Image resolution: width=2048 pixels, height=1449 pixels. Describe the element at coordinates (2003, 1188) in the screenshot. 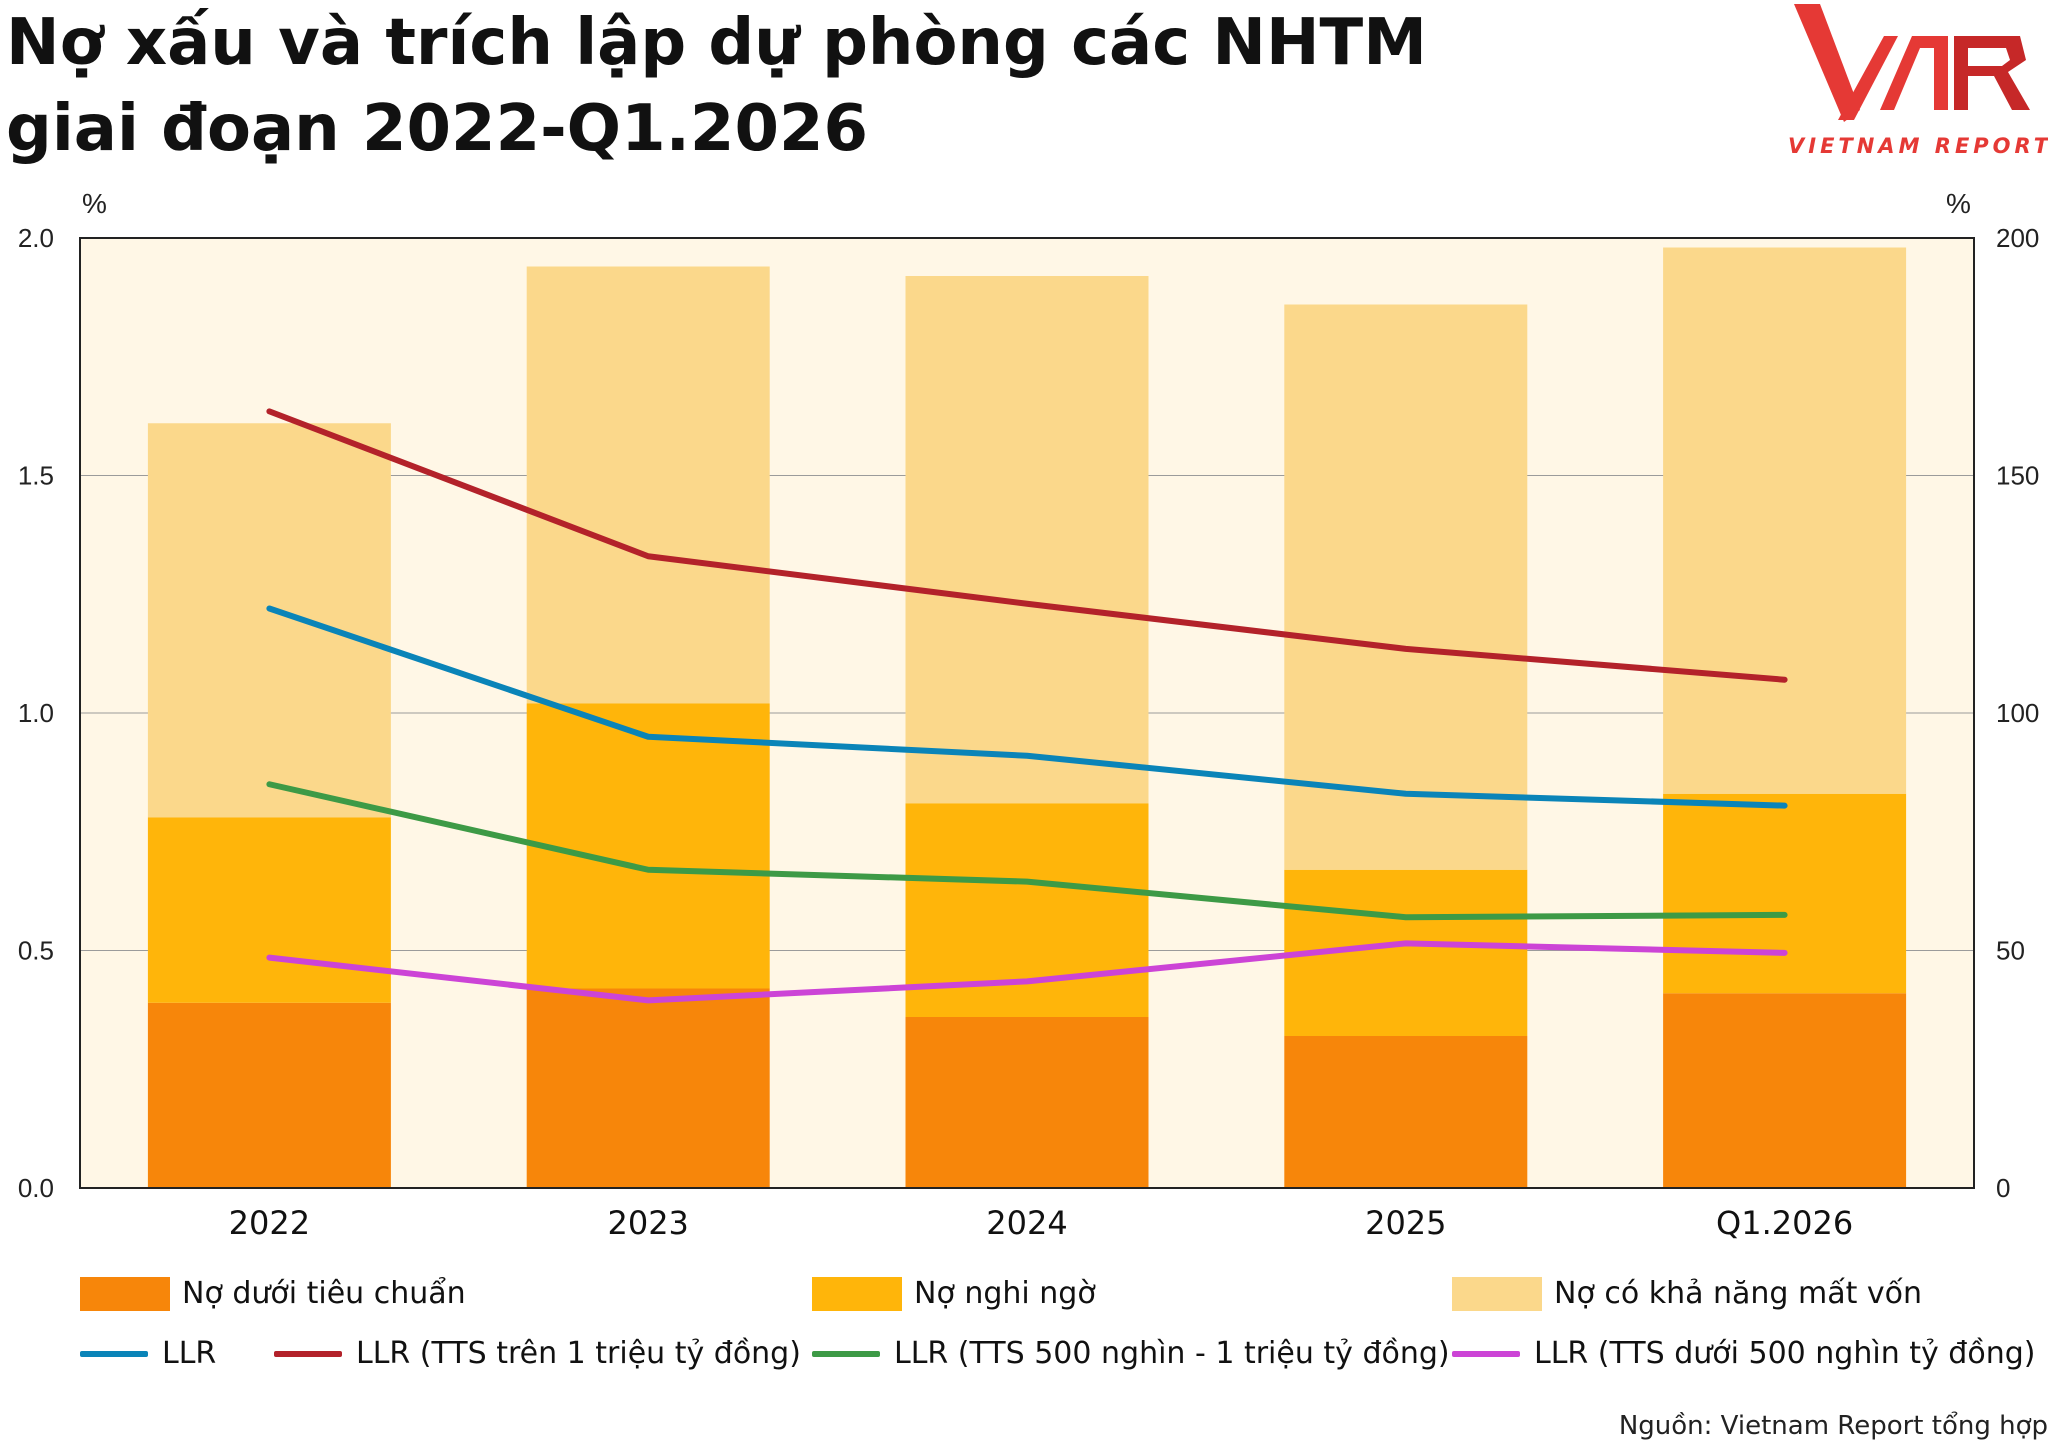

I see `right-tick-label: 0` at that location.